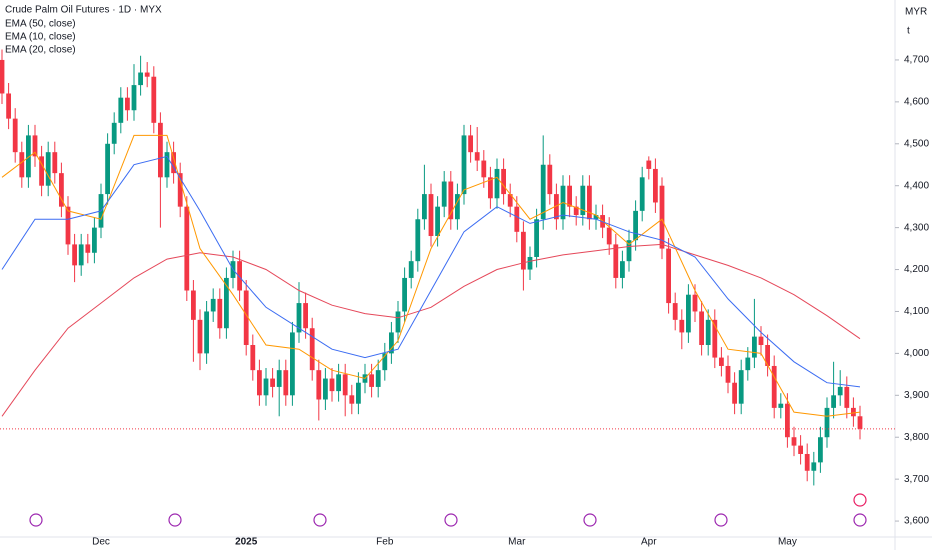  What do you see at coordinates (40, 24) in the screenshot?
I see `legend-entry: EMA (50, close)` at bounding box center [40, 24].